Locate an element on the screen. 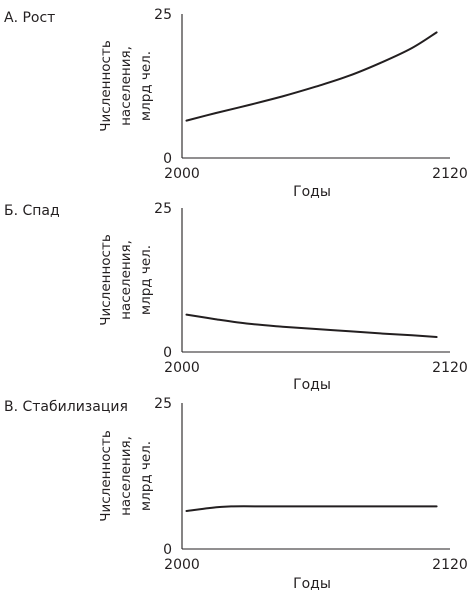 The width and height of the screenshot is (471, 600). panel-title: А. Рост is located at coordinates (29, 18).